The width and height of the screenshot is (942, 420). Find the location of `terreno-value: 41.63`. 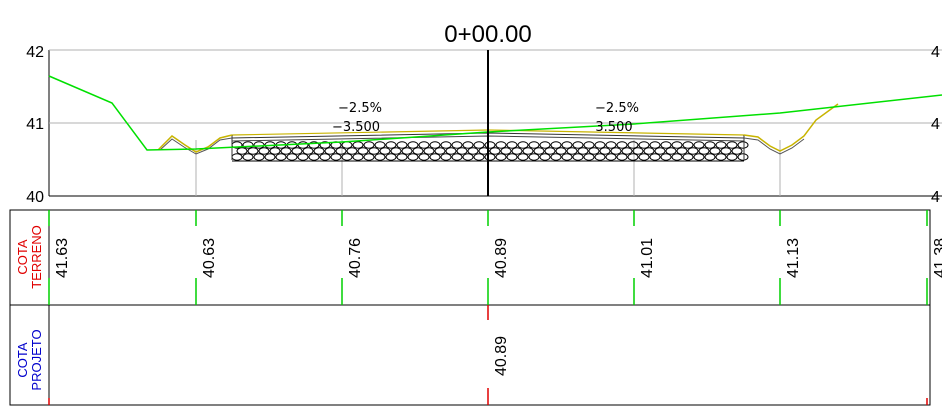

terreno-value: 41.63 is located at coordinates (62, 258).